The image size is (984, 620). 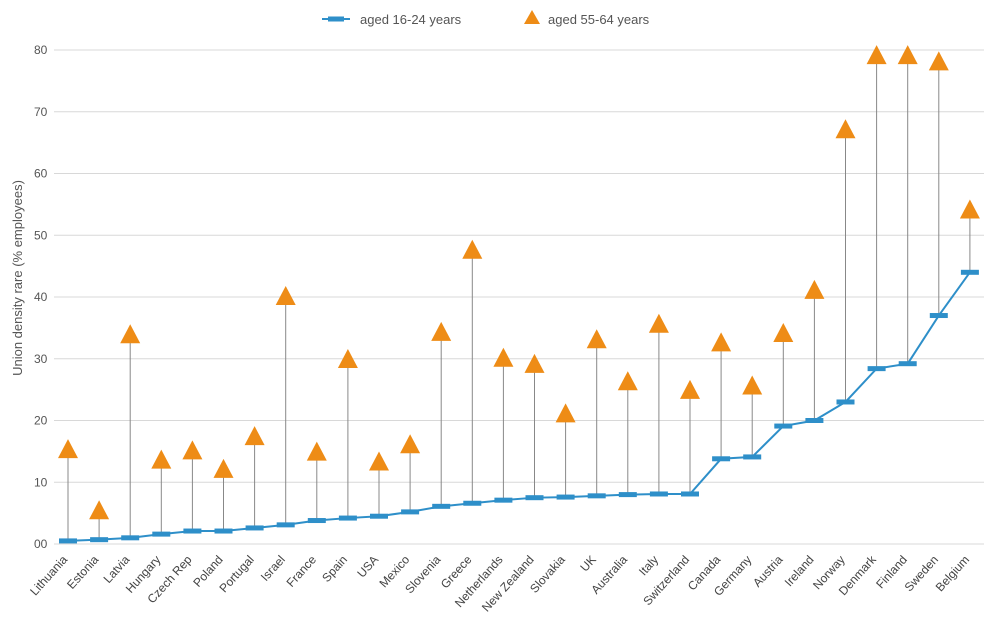 I want to click on y-tick-label: 10, so click(x=41, y=482).